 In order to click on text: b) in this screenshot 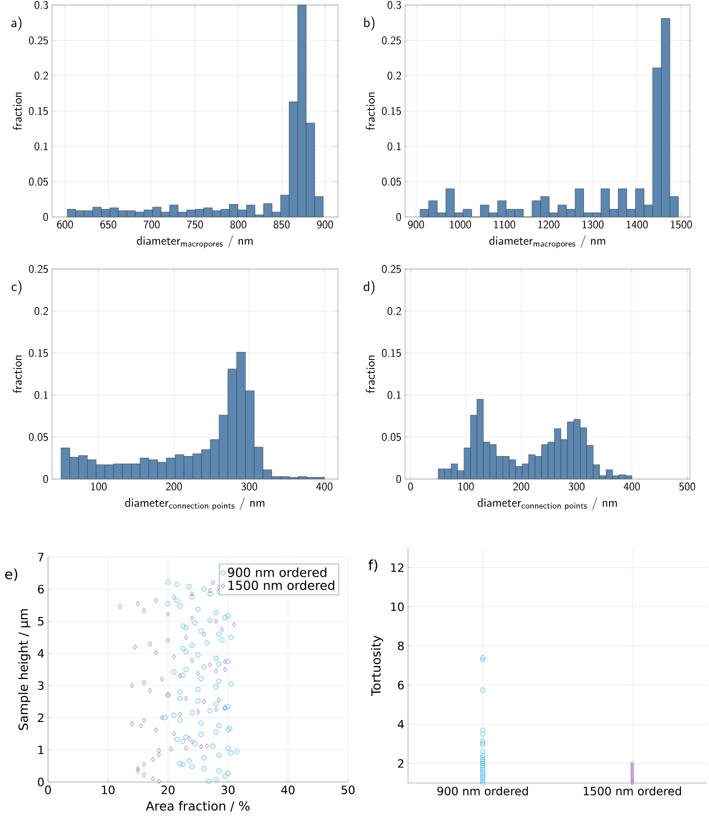, I will do `click(369, 23)`.